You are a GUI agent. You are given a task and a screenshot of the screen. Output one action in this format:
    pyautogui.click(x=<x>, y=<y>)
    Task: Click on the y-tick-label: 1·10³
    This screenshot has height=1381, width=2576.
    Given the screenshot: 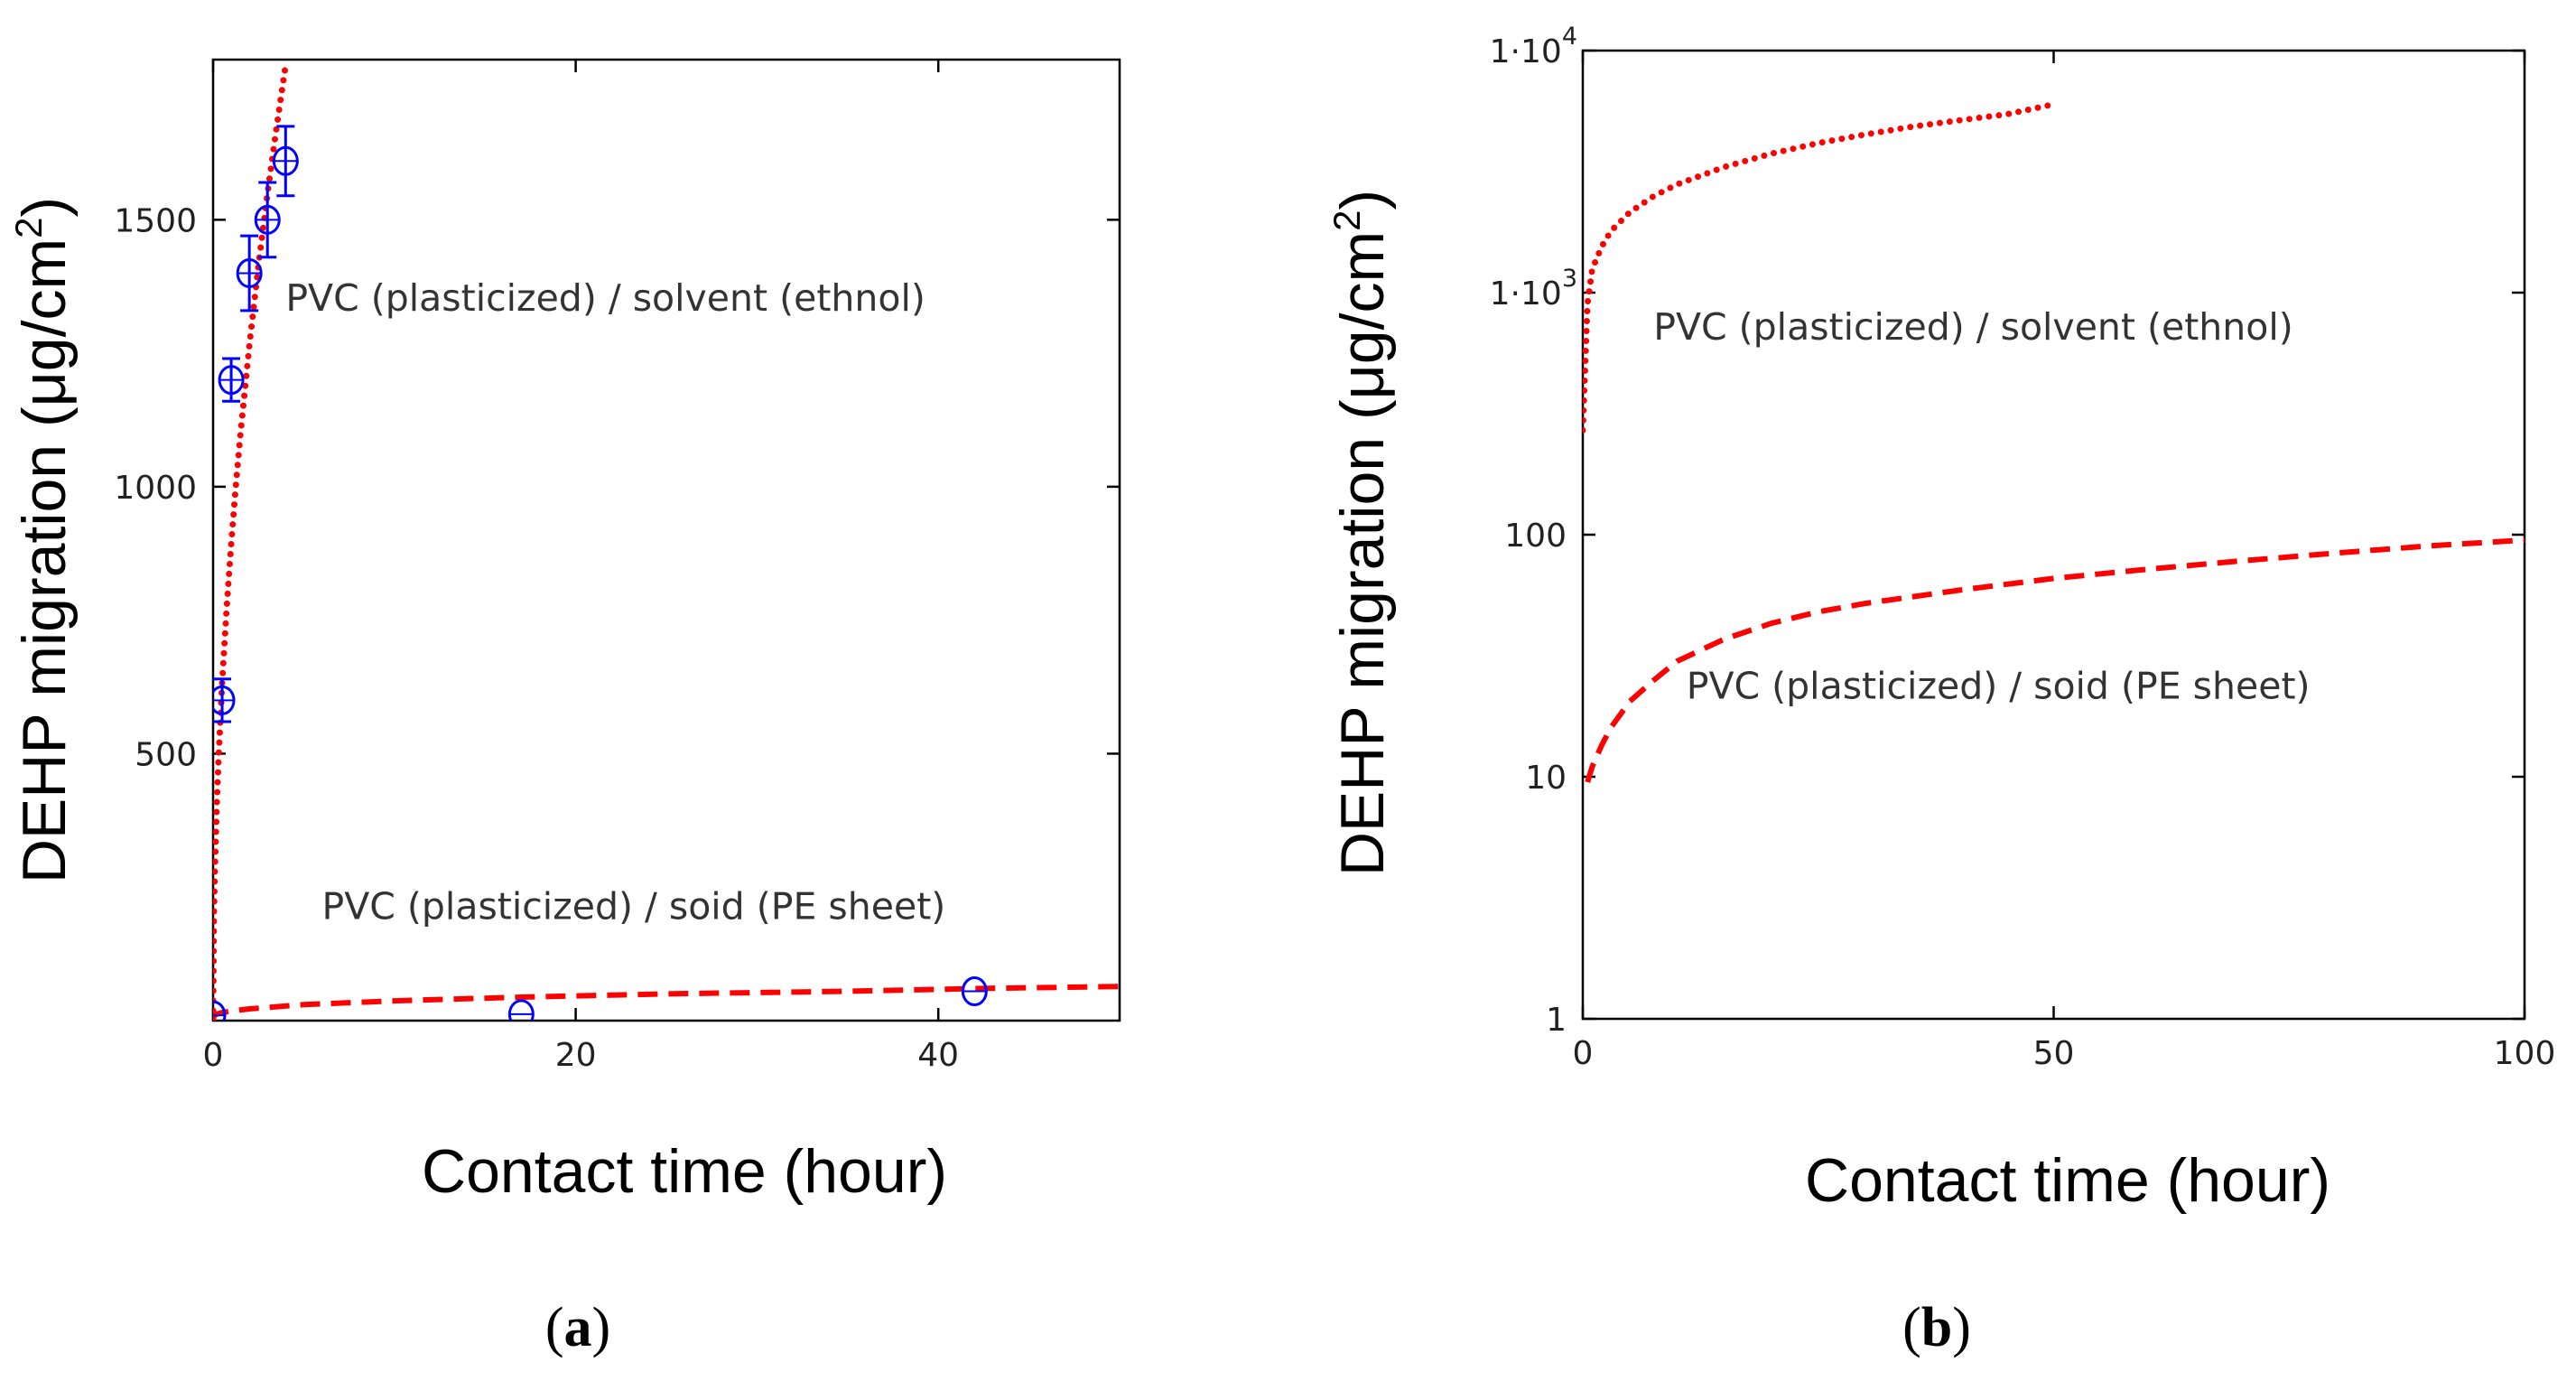 What is the action you would take?
    pyautogui.click(x=1533, y=289)
    